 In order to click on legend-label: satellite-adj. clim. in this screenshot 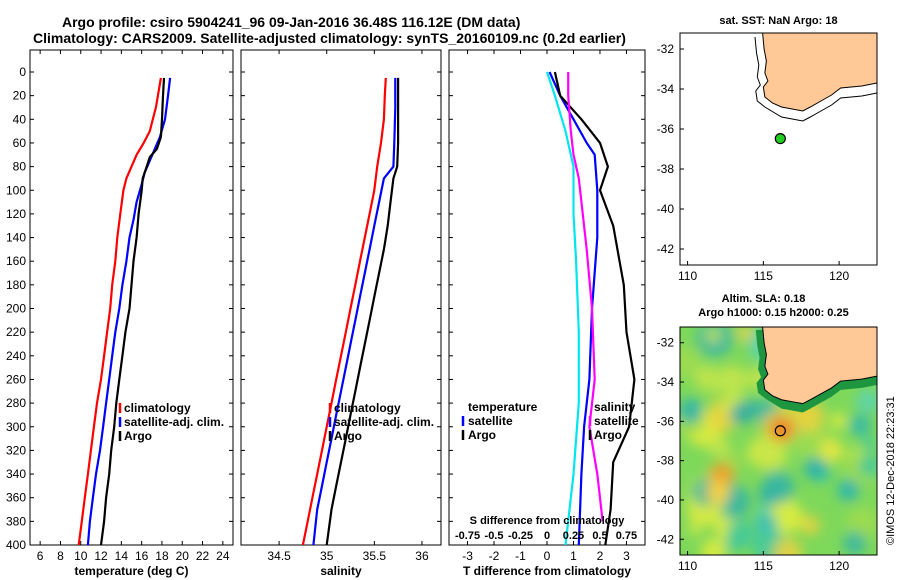, I will do `click(384, 422)`.